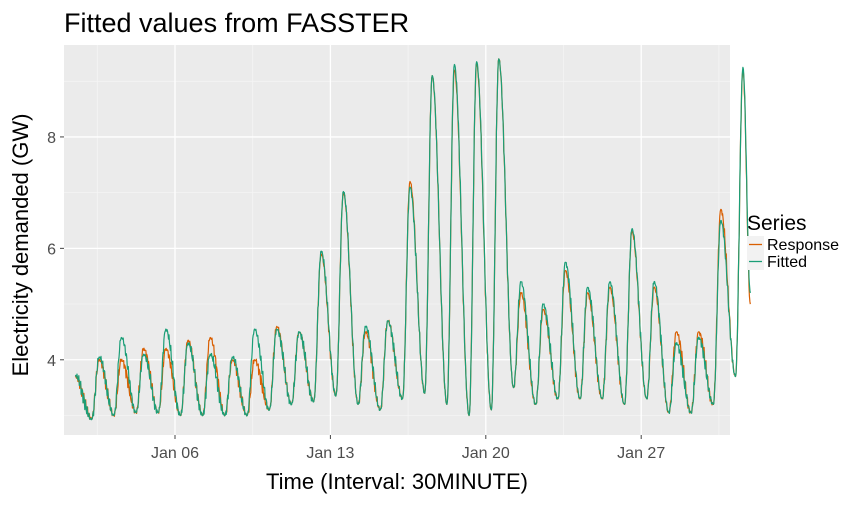 The height and width of the screenshot is (509, 864). I want to click on x-axis-label: Time (Interval: 30MINUTE), so click(397, 481).